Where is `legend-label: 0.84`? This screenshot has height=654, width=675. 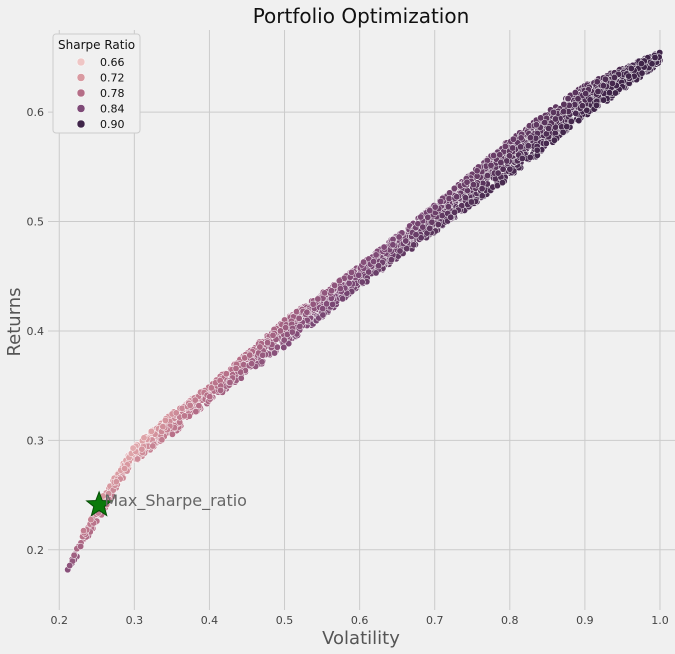
legend-label: 0.84 is located at coordinates (112, 109).